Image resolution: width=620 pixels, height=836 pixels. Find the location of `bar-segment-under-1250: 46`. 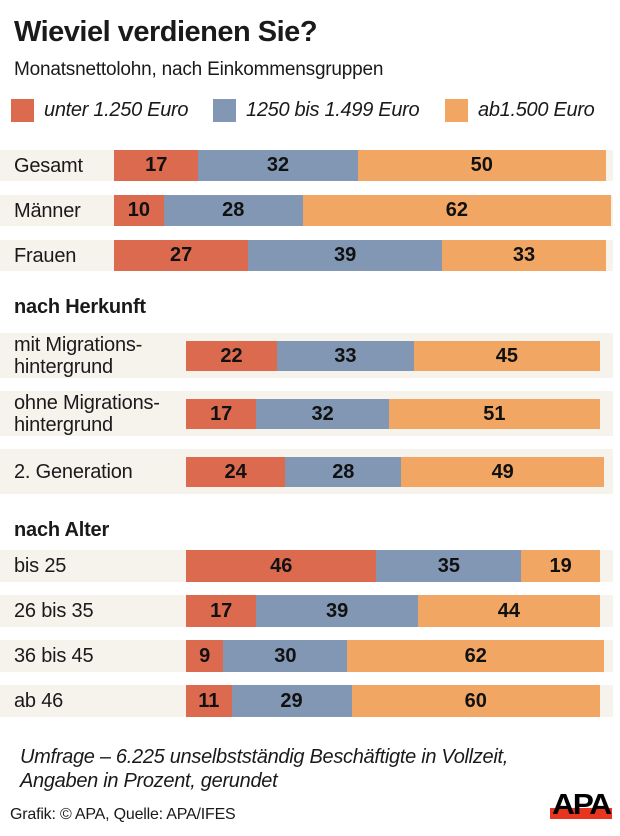

bar-segment-under-1250: 46 is located at coordinates (281, 566).